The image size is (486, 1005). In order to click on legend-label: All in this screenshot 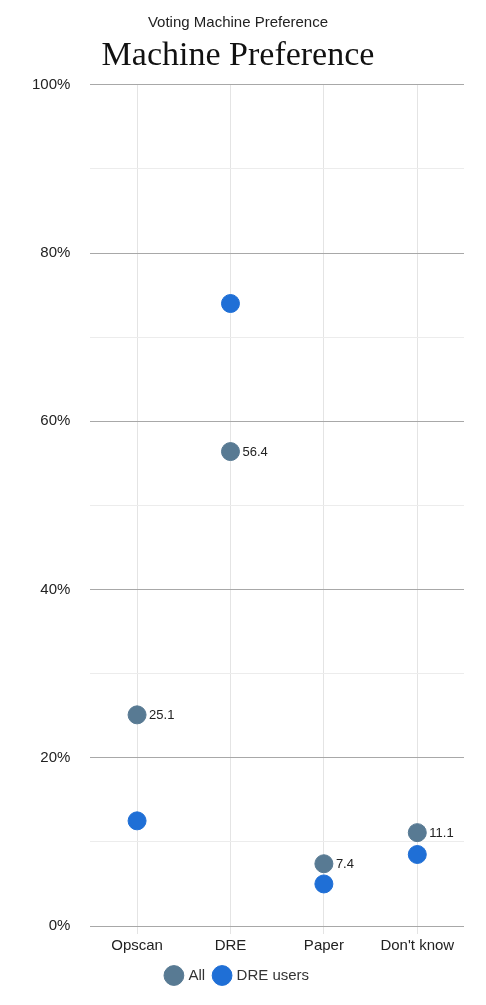, I will do `click(197, 974)`.